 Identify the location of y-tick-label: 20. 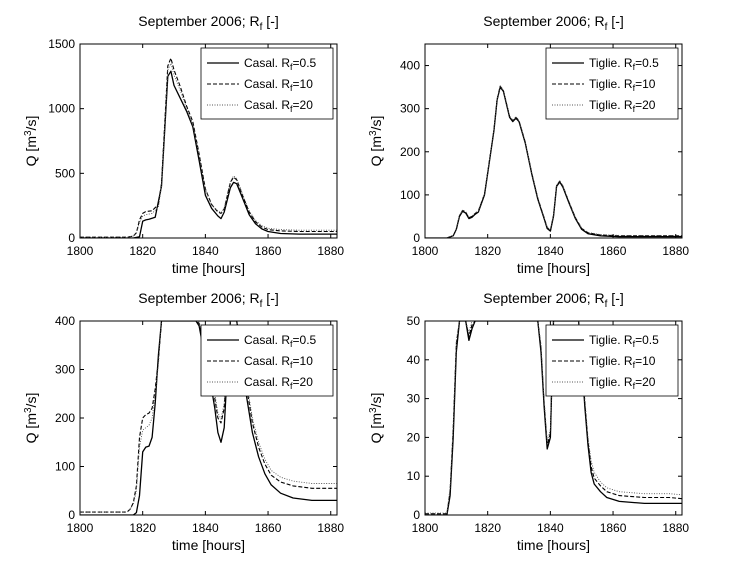
(414, 437).